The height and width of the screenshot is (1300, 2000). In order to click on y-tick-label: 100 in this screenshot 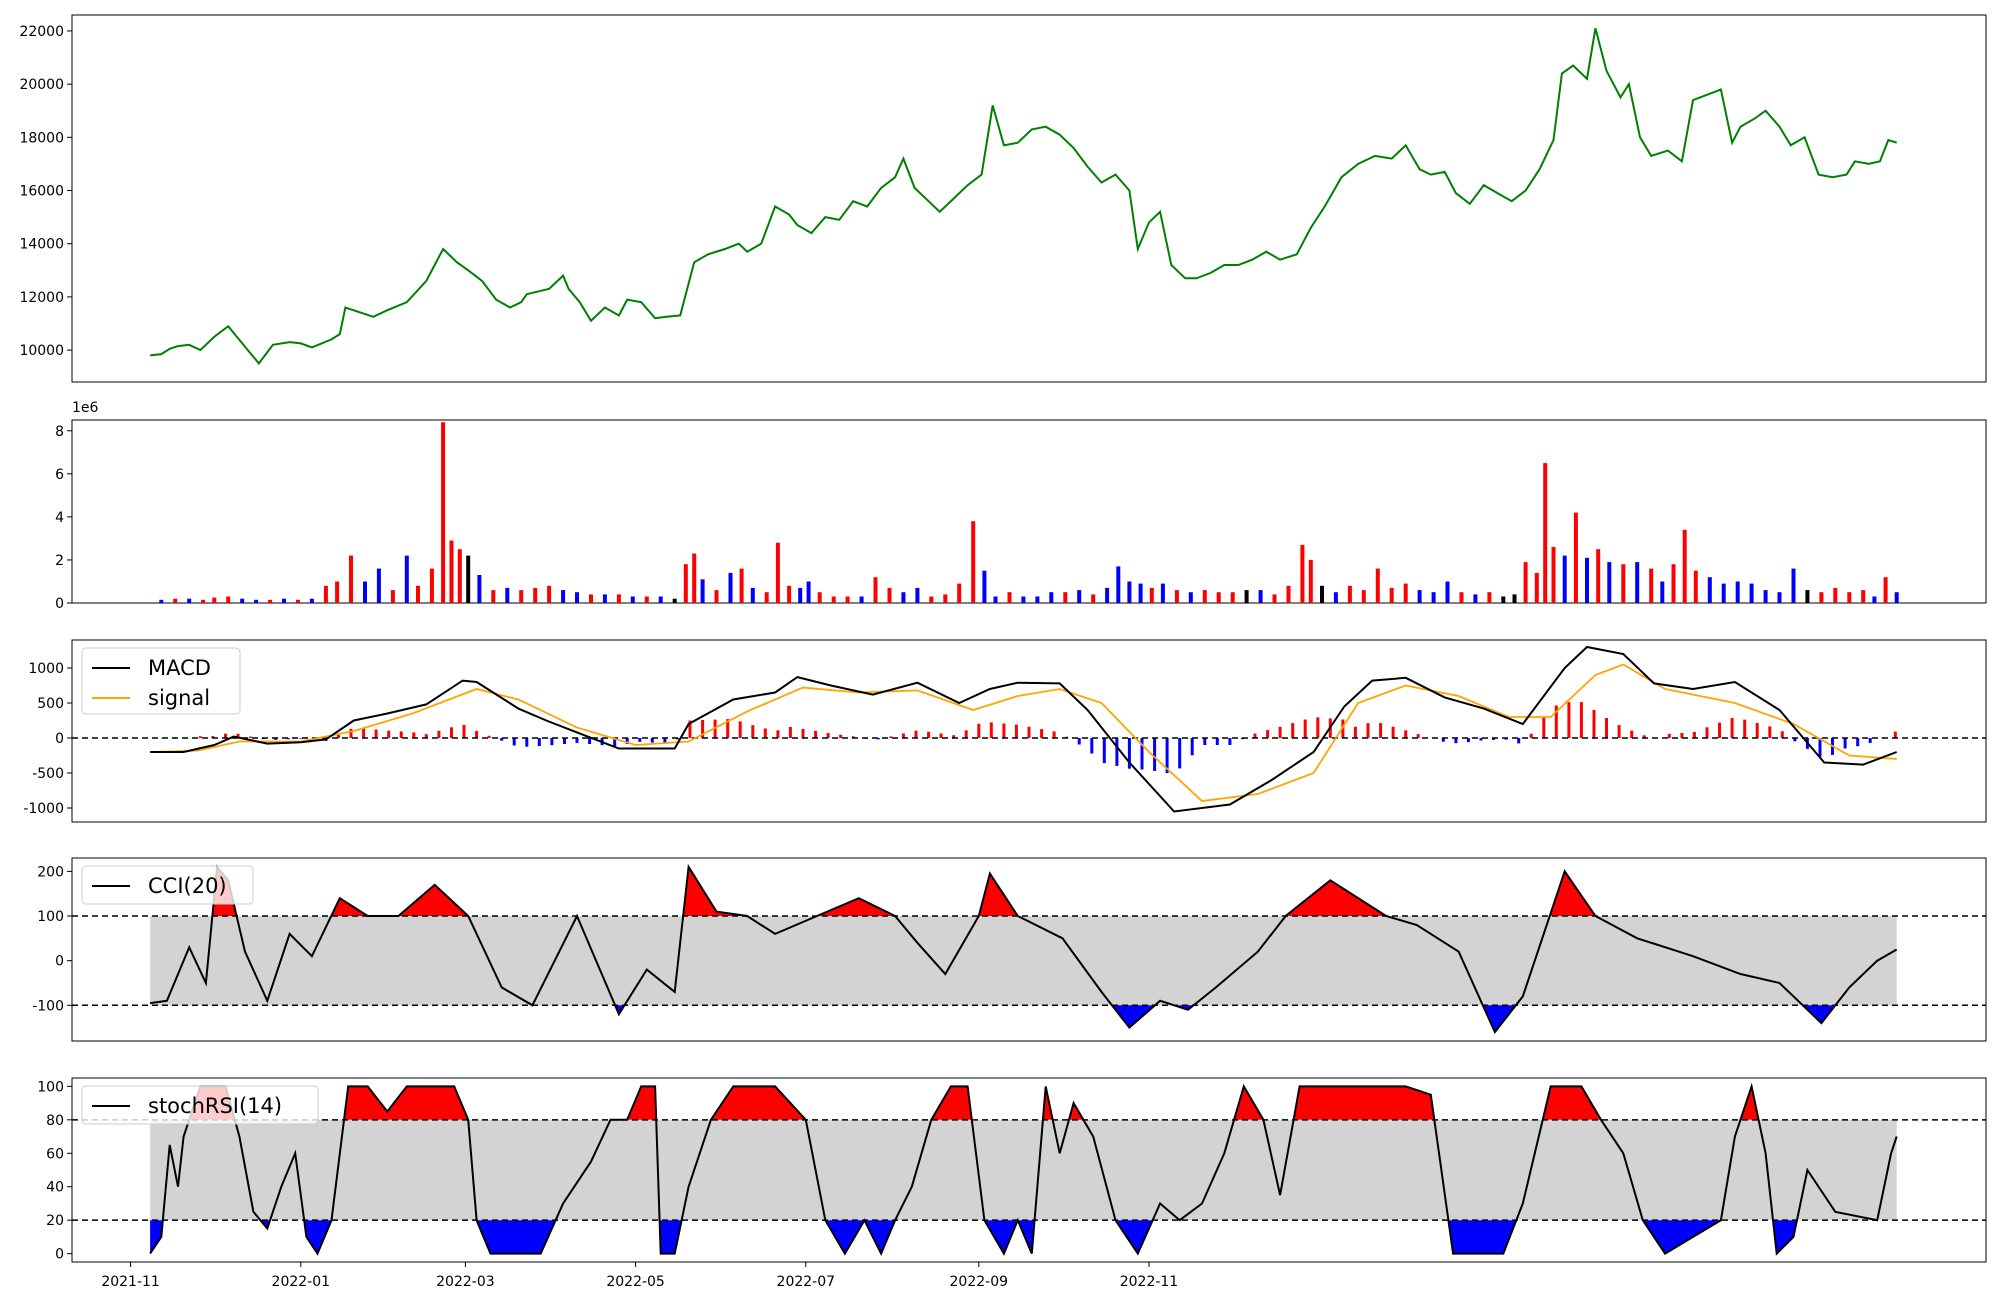, I will do `click(50, 917)`.